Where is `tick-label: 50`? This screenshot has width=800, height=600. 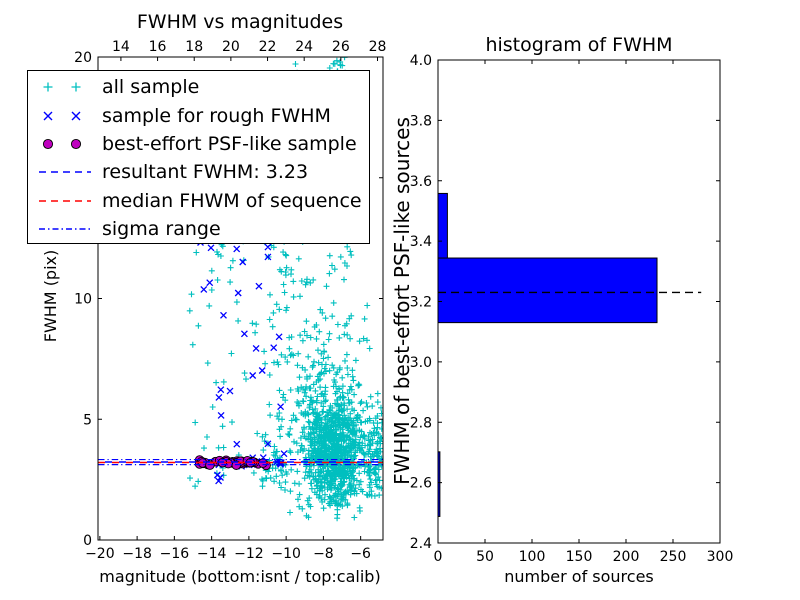
tick-label: 50 is located at coordinates (485, 557).